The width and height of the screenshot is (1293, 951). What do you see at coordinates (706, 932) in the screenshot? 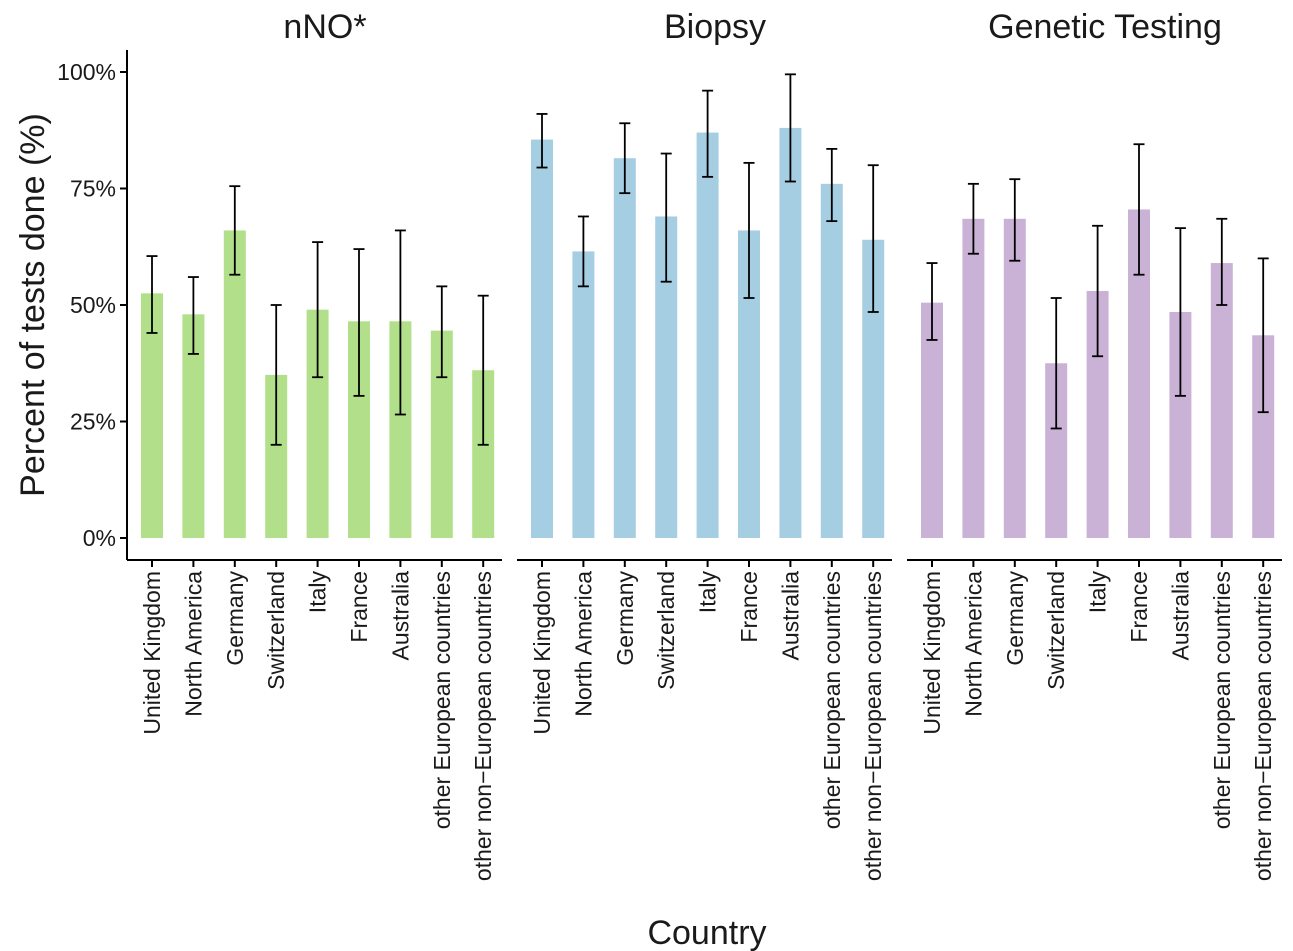
I see `x-axis-title: Country` at bounding box center [706, 932].